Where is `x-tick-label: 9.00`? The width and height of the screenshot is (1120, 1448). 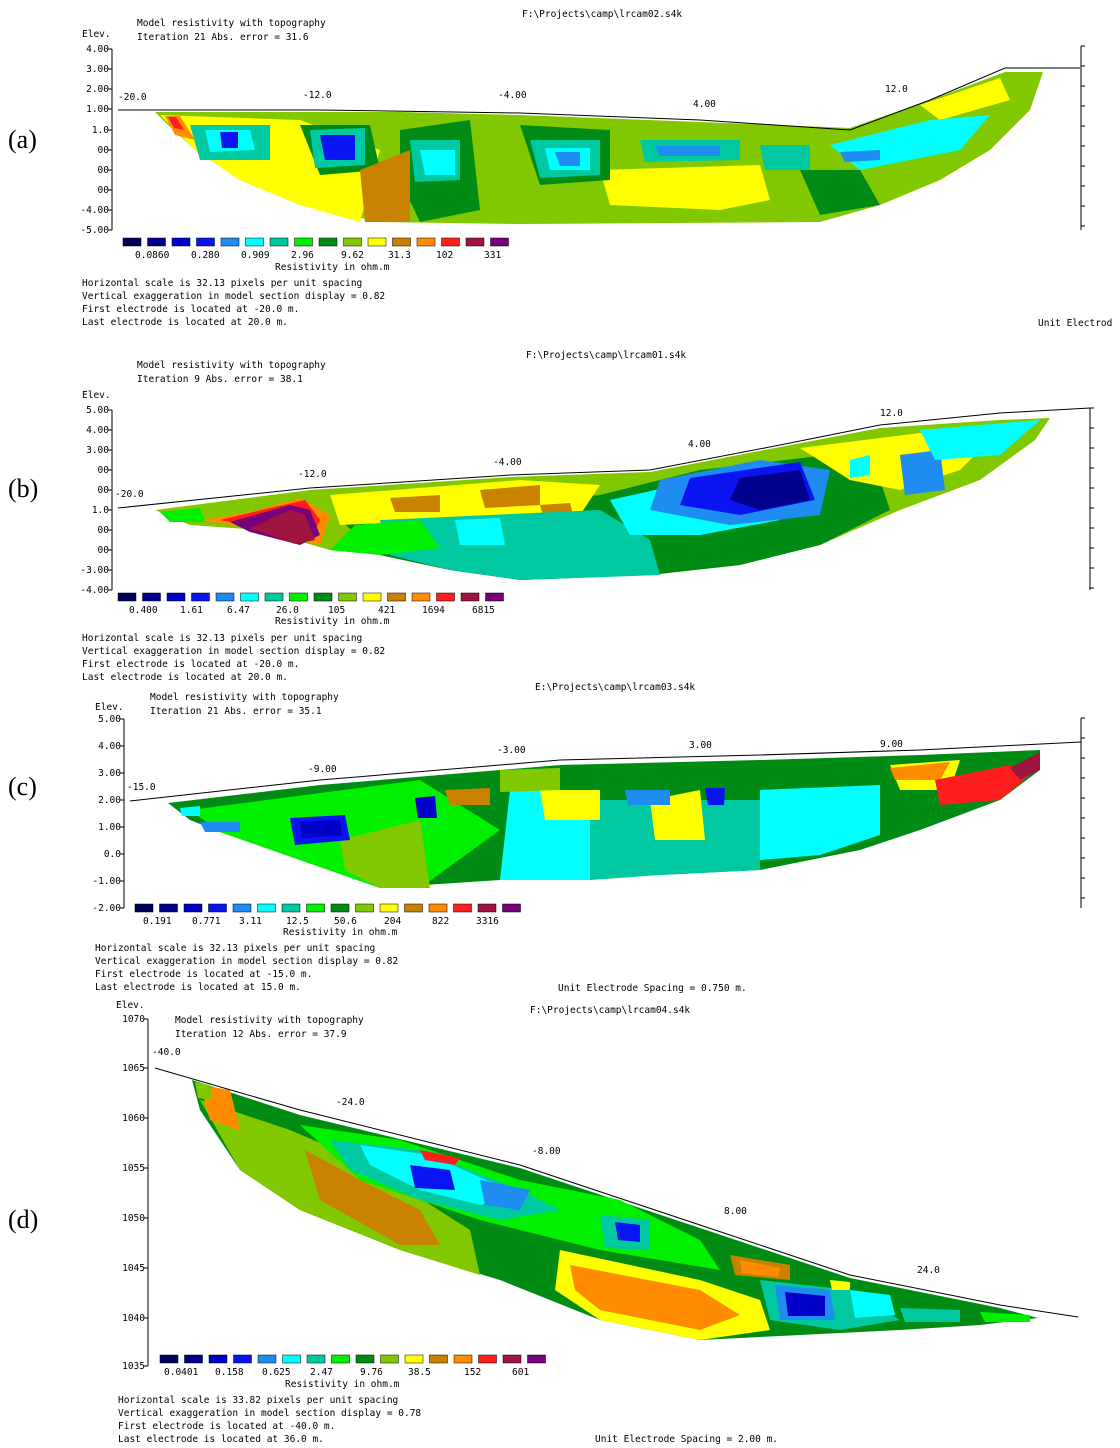 x-tick-label: 9.00 is located at coordinates (891, 744).